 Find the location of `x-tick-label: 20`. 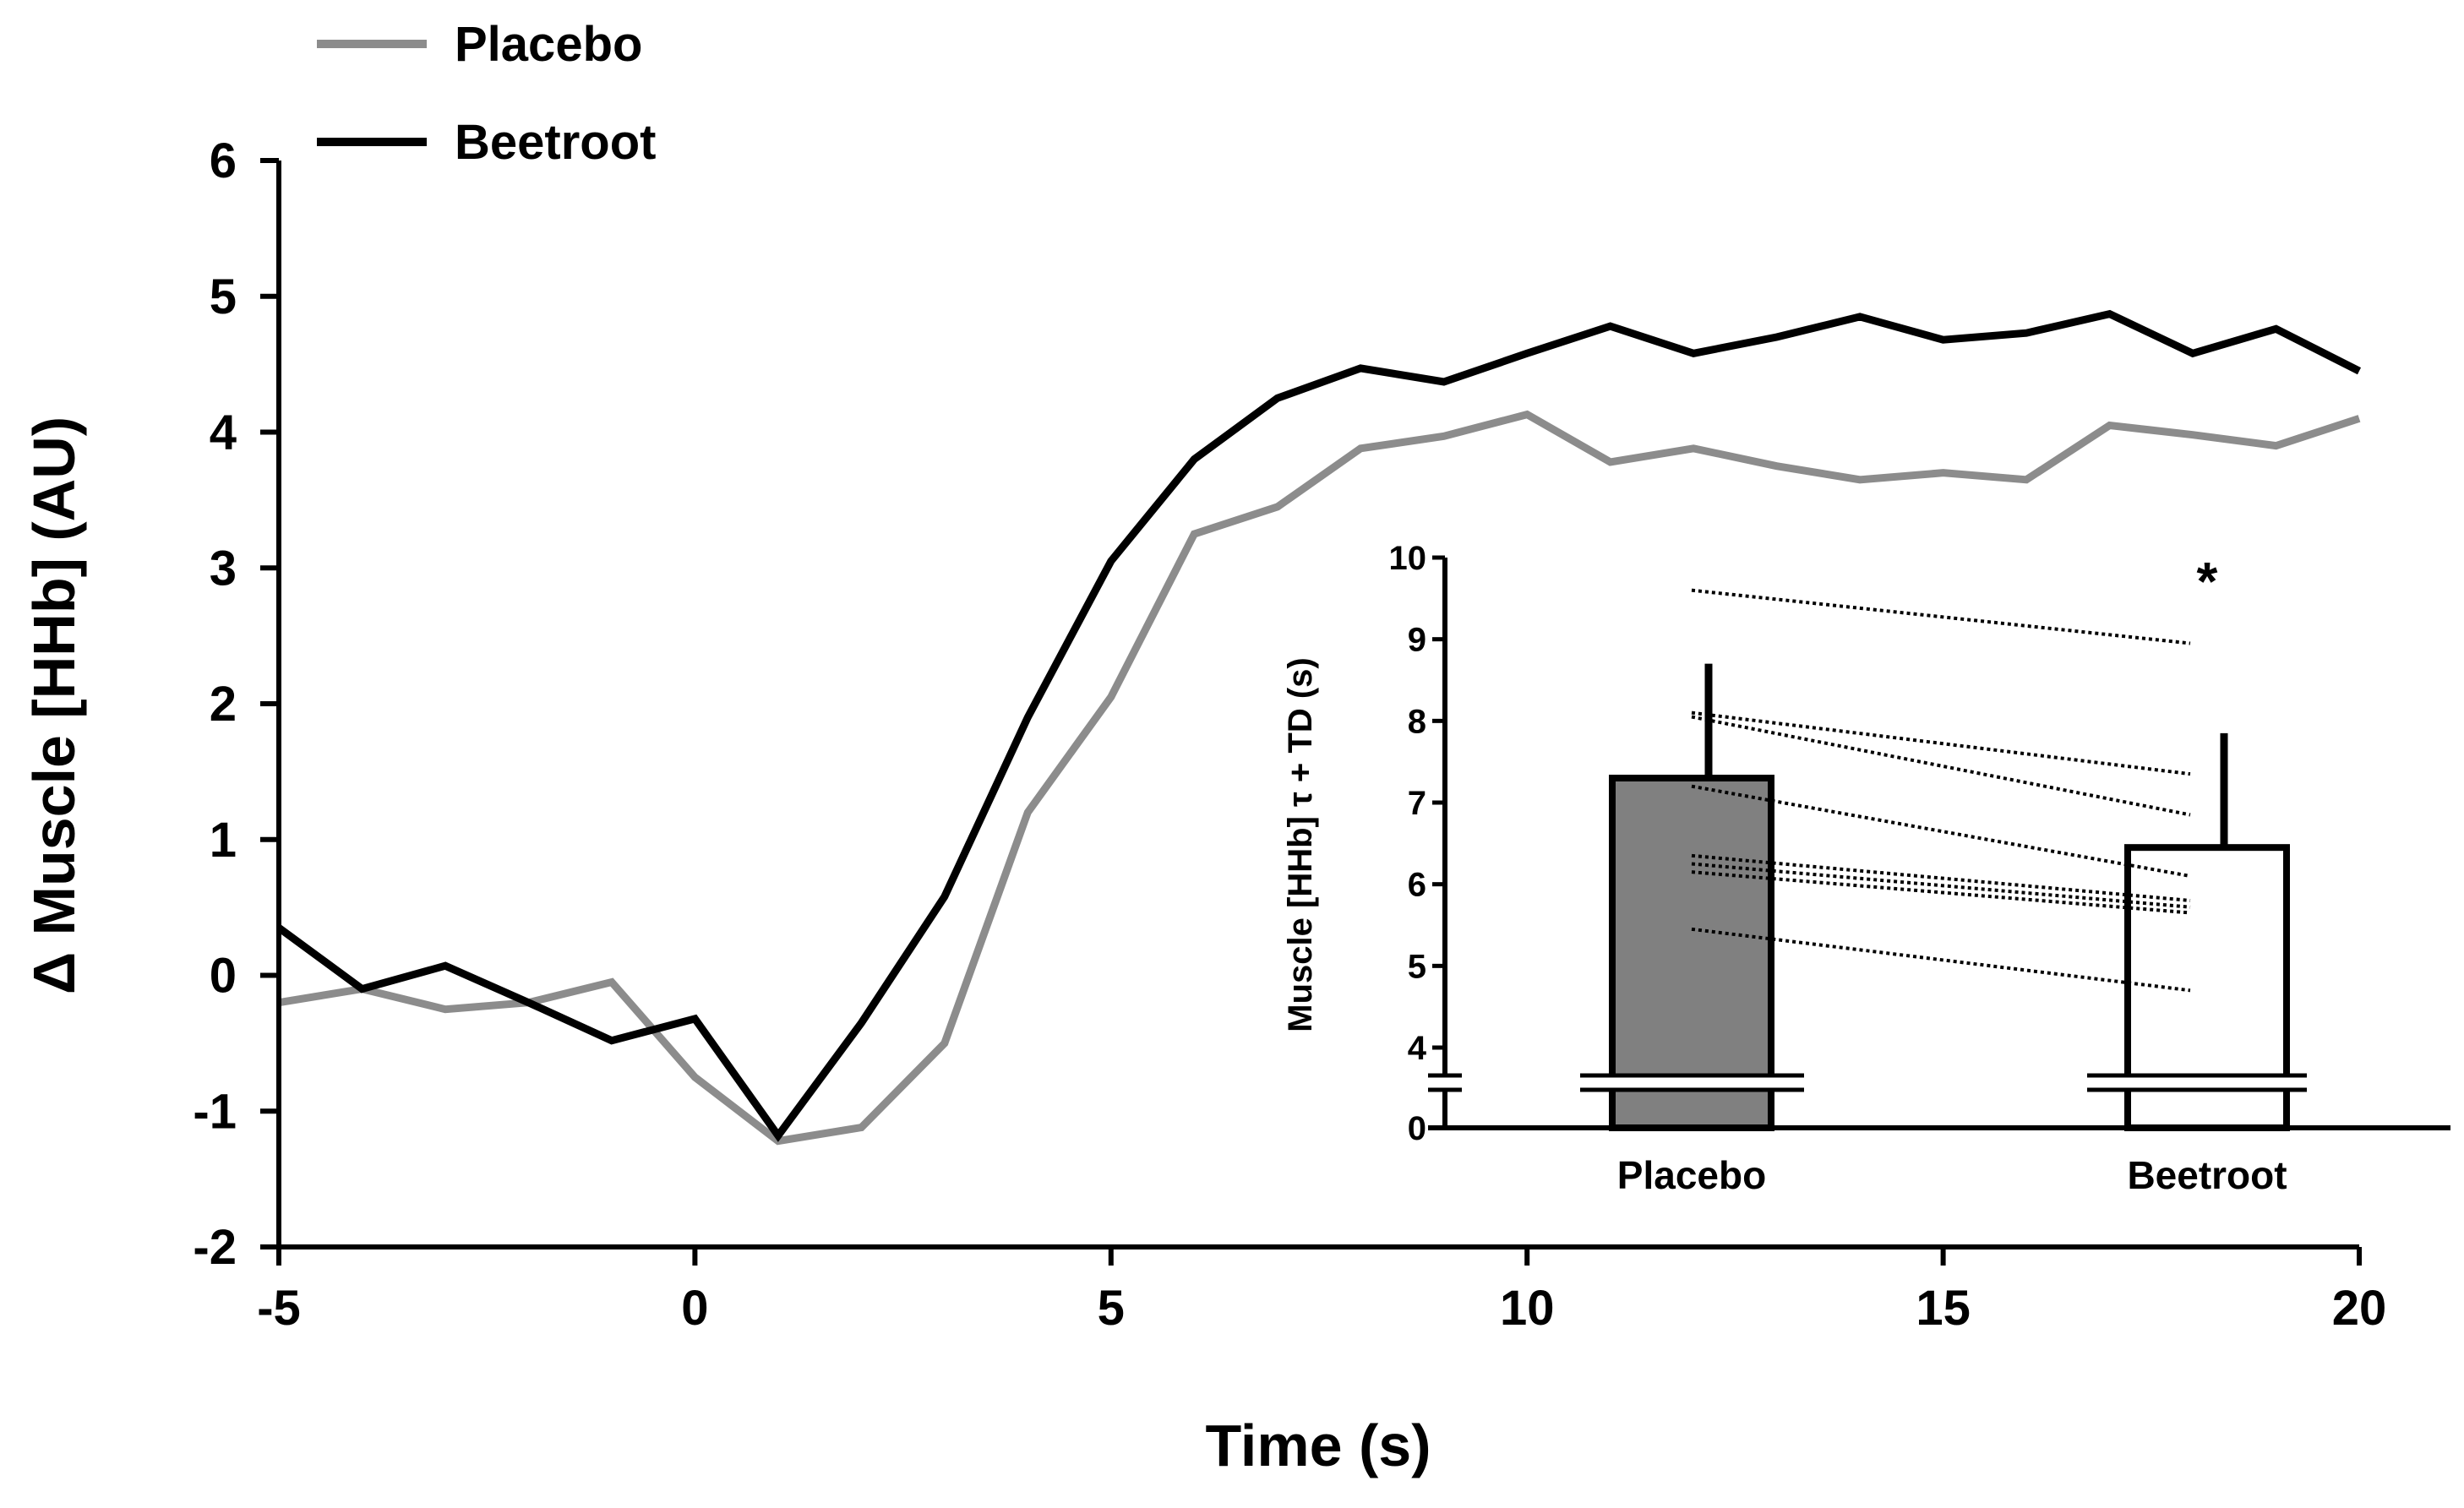

x-tick-label: 20 is located at coordinates (2359, 1308).